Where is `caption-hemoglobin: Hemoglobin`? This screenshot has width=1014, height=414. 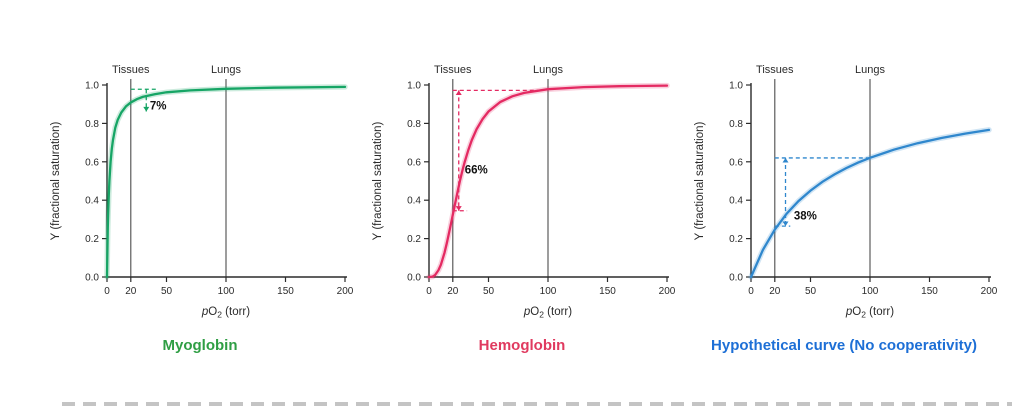
caption-hemoglobin: Hemoglobin is located at coordinates (522, 345).